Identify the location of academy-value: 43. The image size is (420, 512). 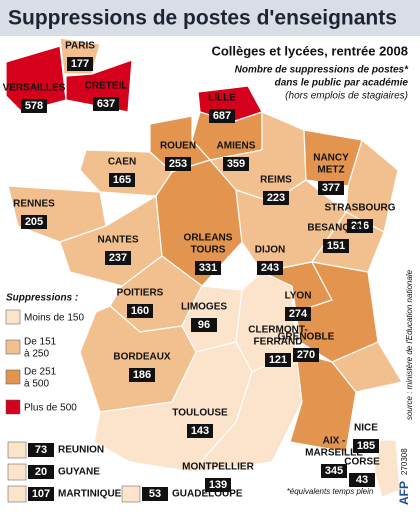
(362, 480).